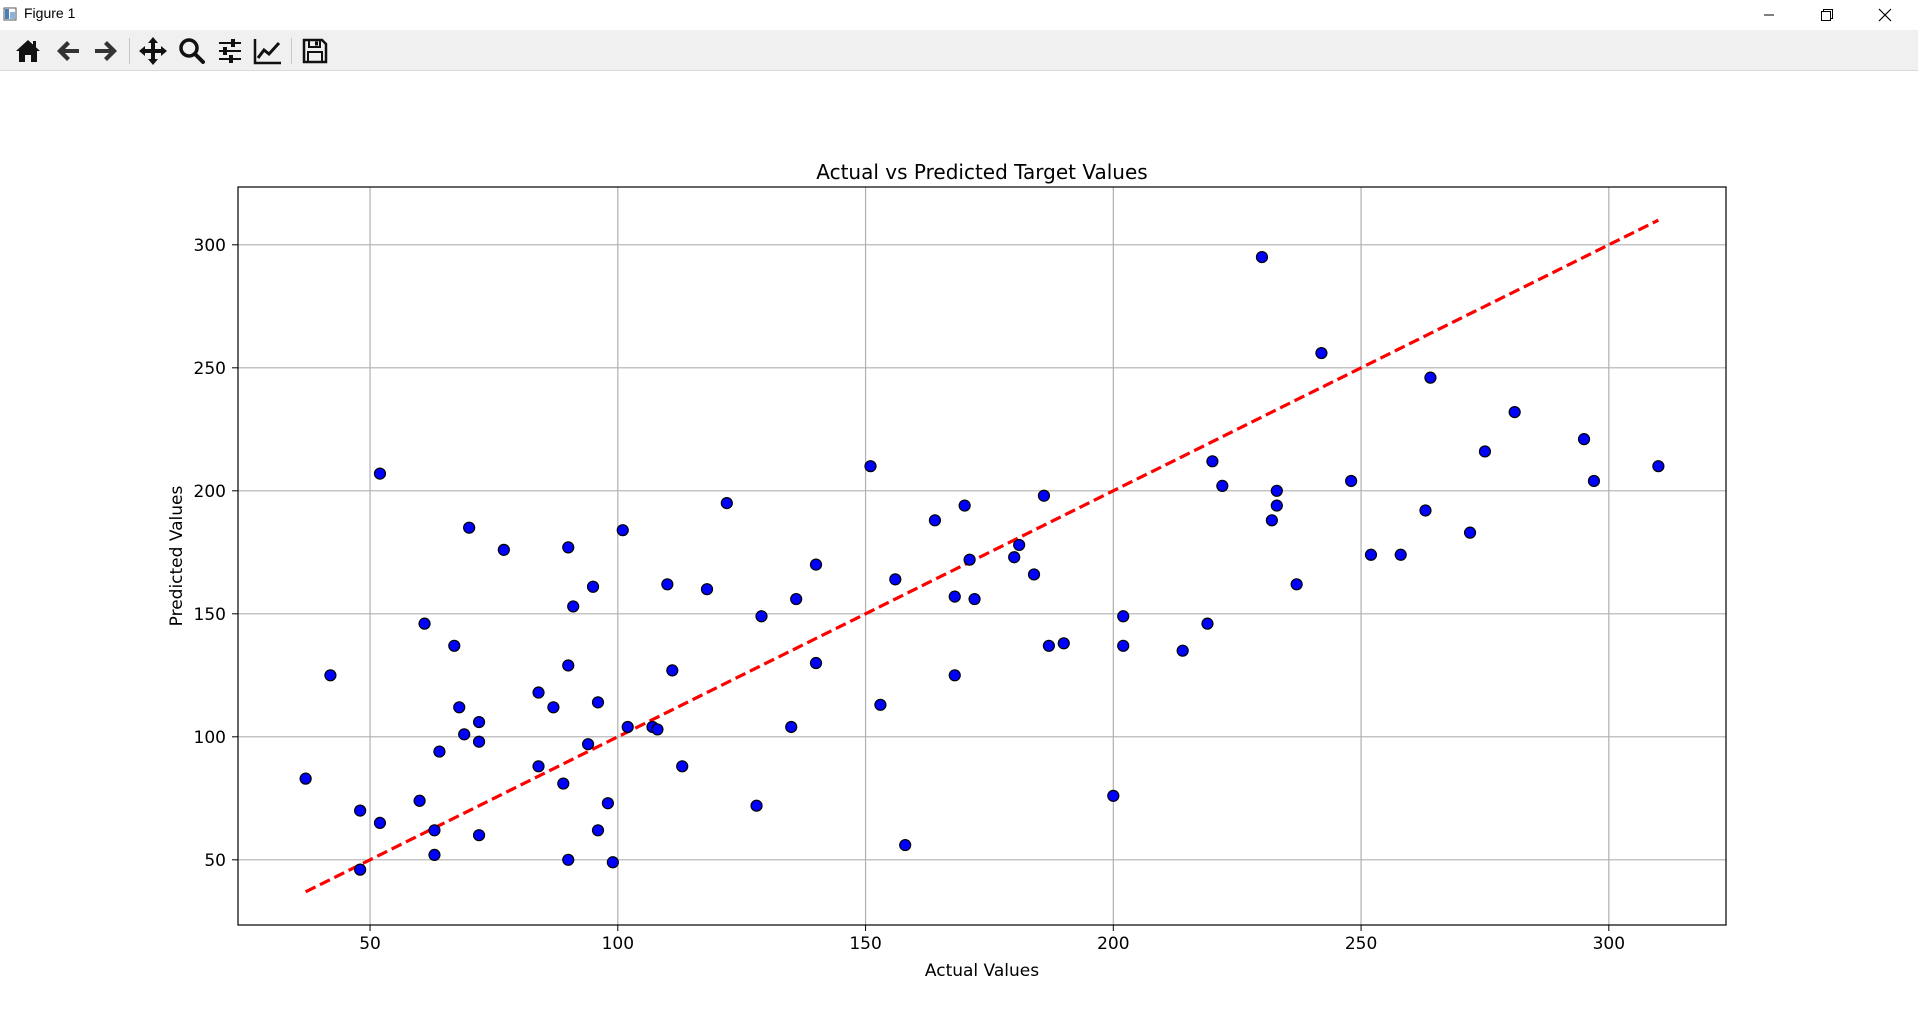 Image resolution: width=1918 pixels, height=1023 pixels. What do you see at coordinates (1113, 944) in the screenshot?
I see `x-tick-label: 200` at bounding box center [1113, 944].